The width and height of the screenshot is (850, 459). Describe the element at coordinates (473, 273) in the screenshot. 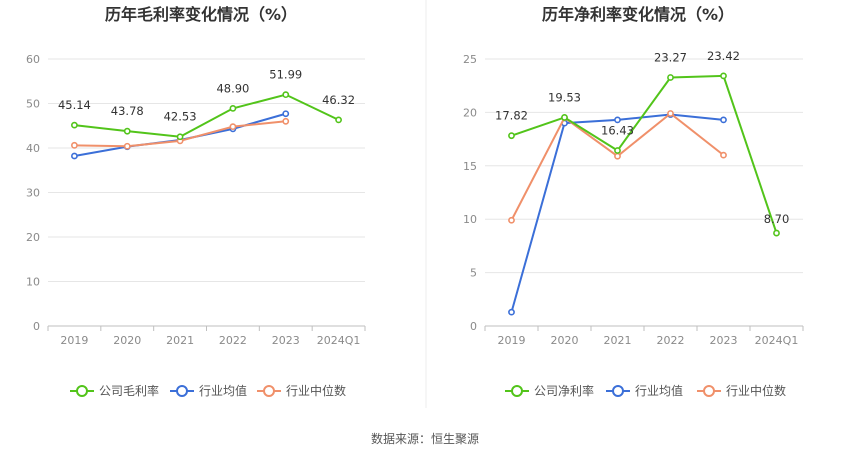

I see `y-tick-label: 5` at that location.